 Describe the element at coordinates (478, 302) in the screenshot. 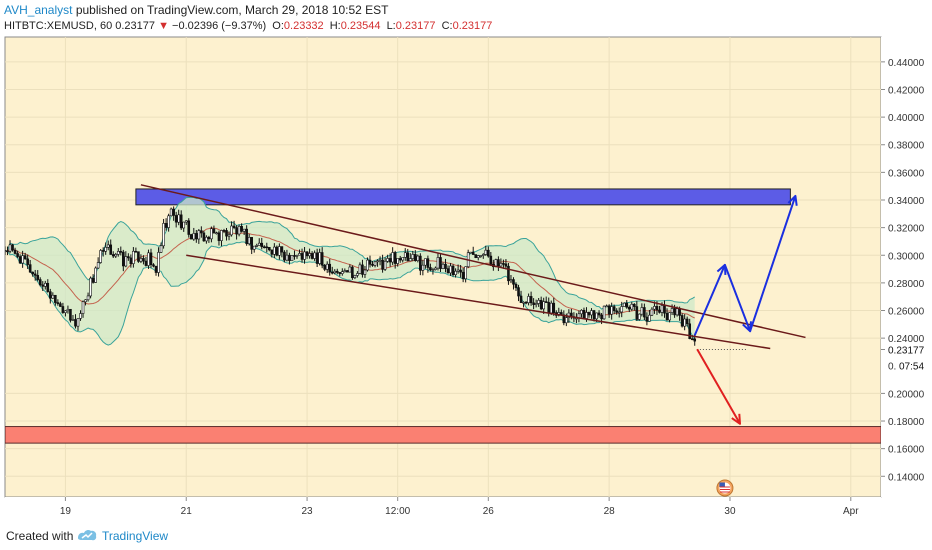

I see `lower-channel-line` at that location.